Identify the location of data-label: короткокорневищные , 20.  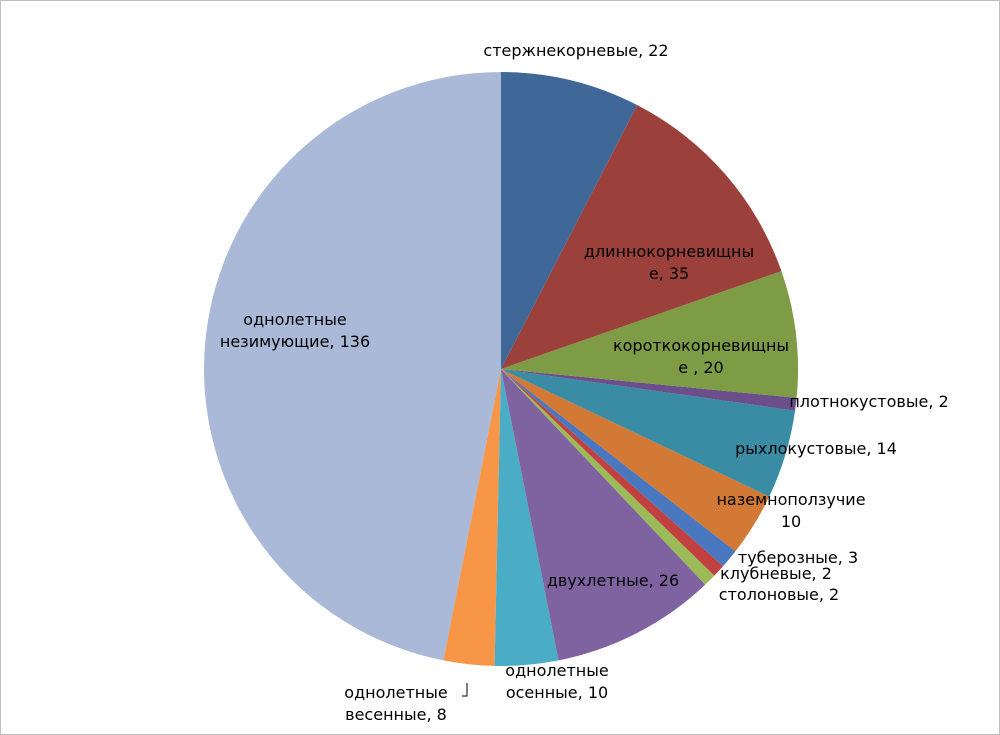
(701, 356).